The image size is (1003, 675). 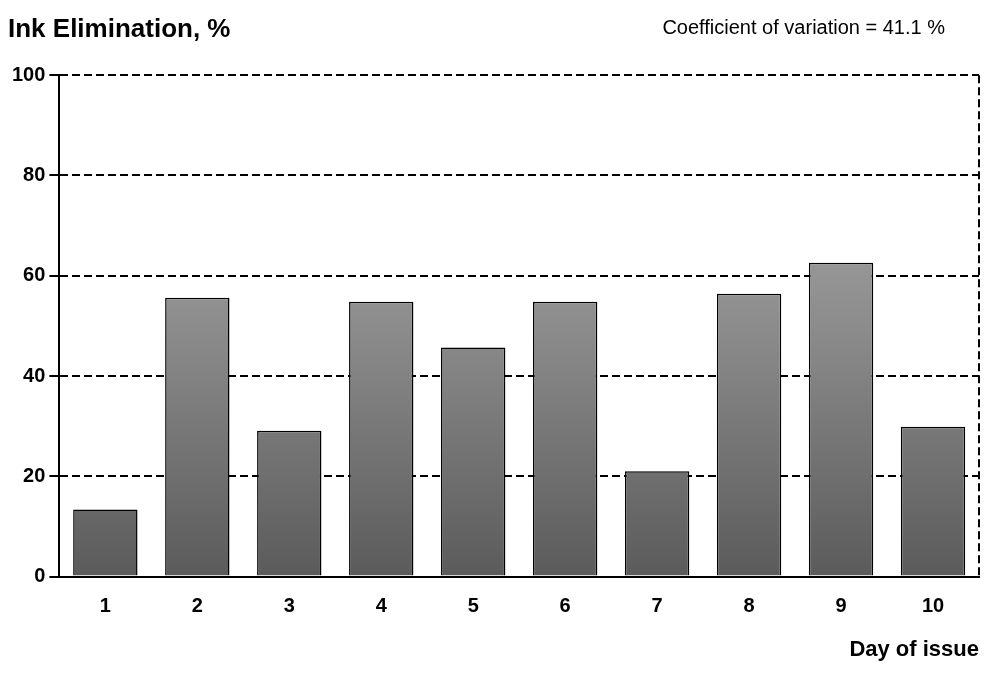 I want to click on x-tick-label: 6, so click(x=565, y=605).